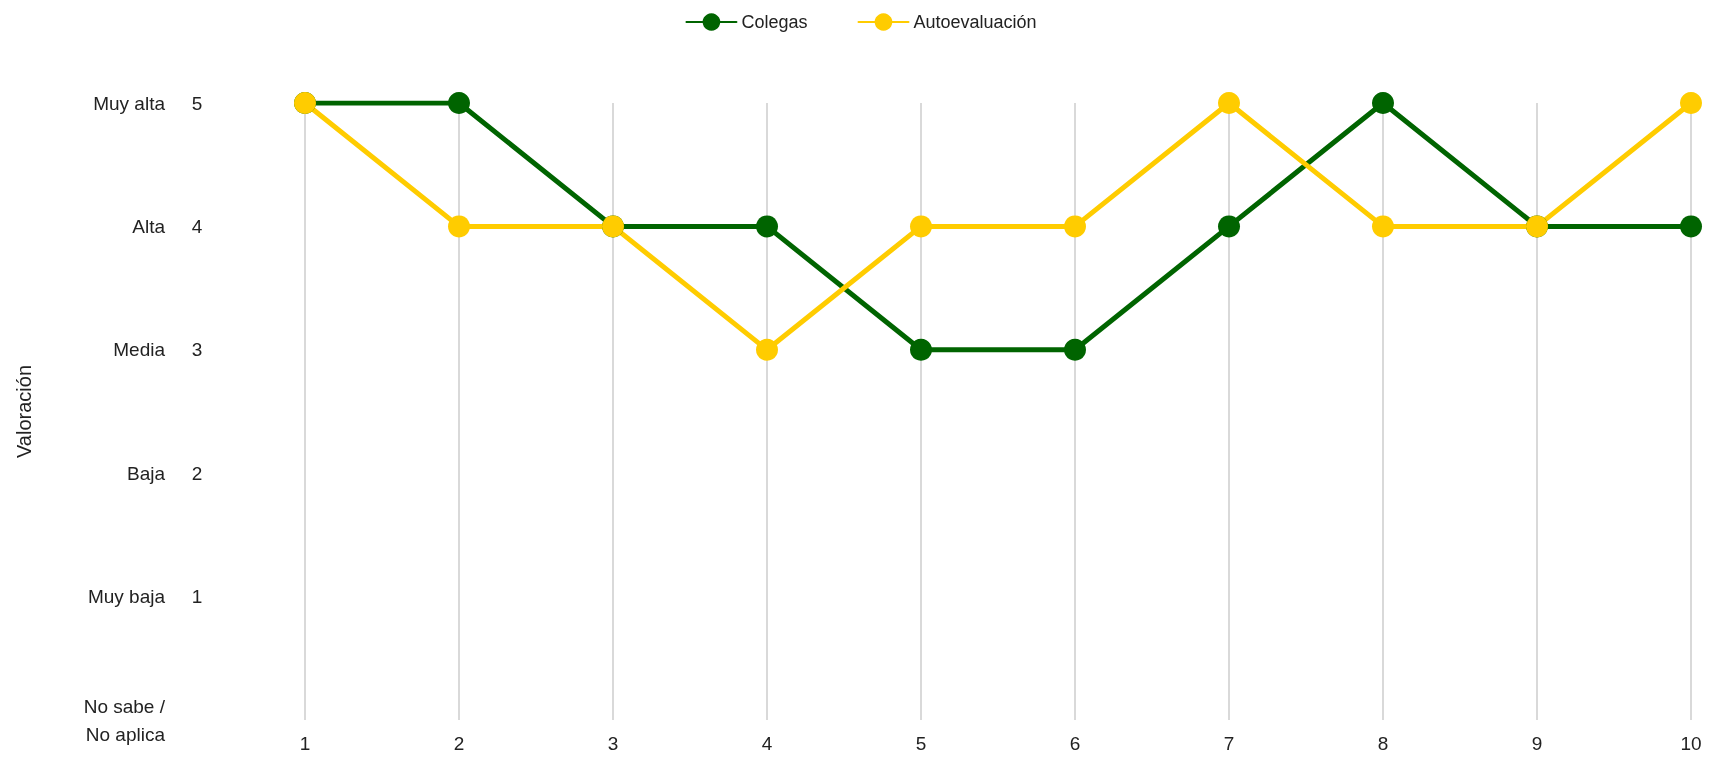 This screenshot has width=1722, height=757. Describe the element at coordinates (1229, 743) in the screenshot. I see `x-tick-label: 7` at that location.